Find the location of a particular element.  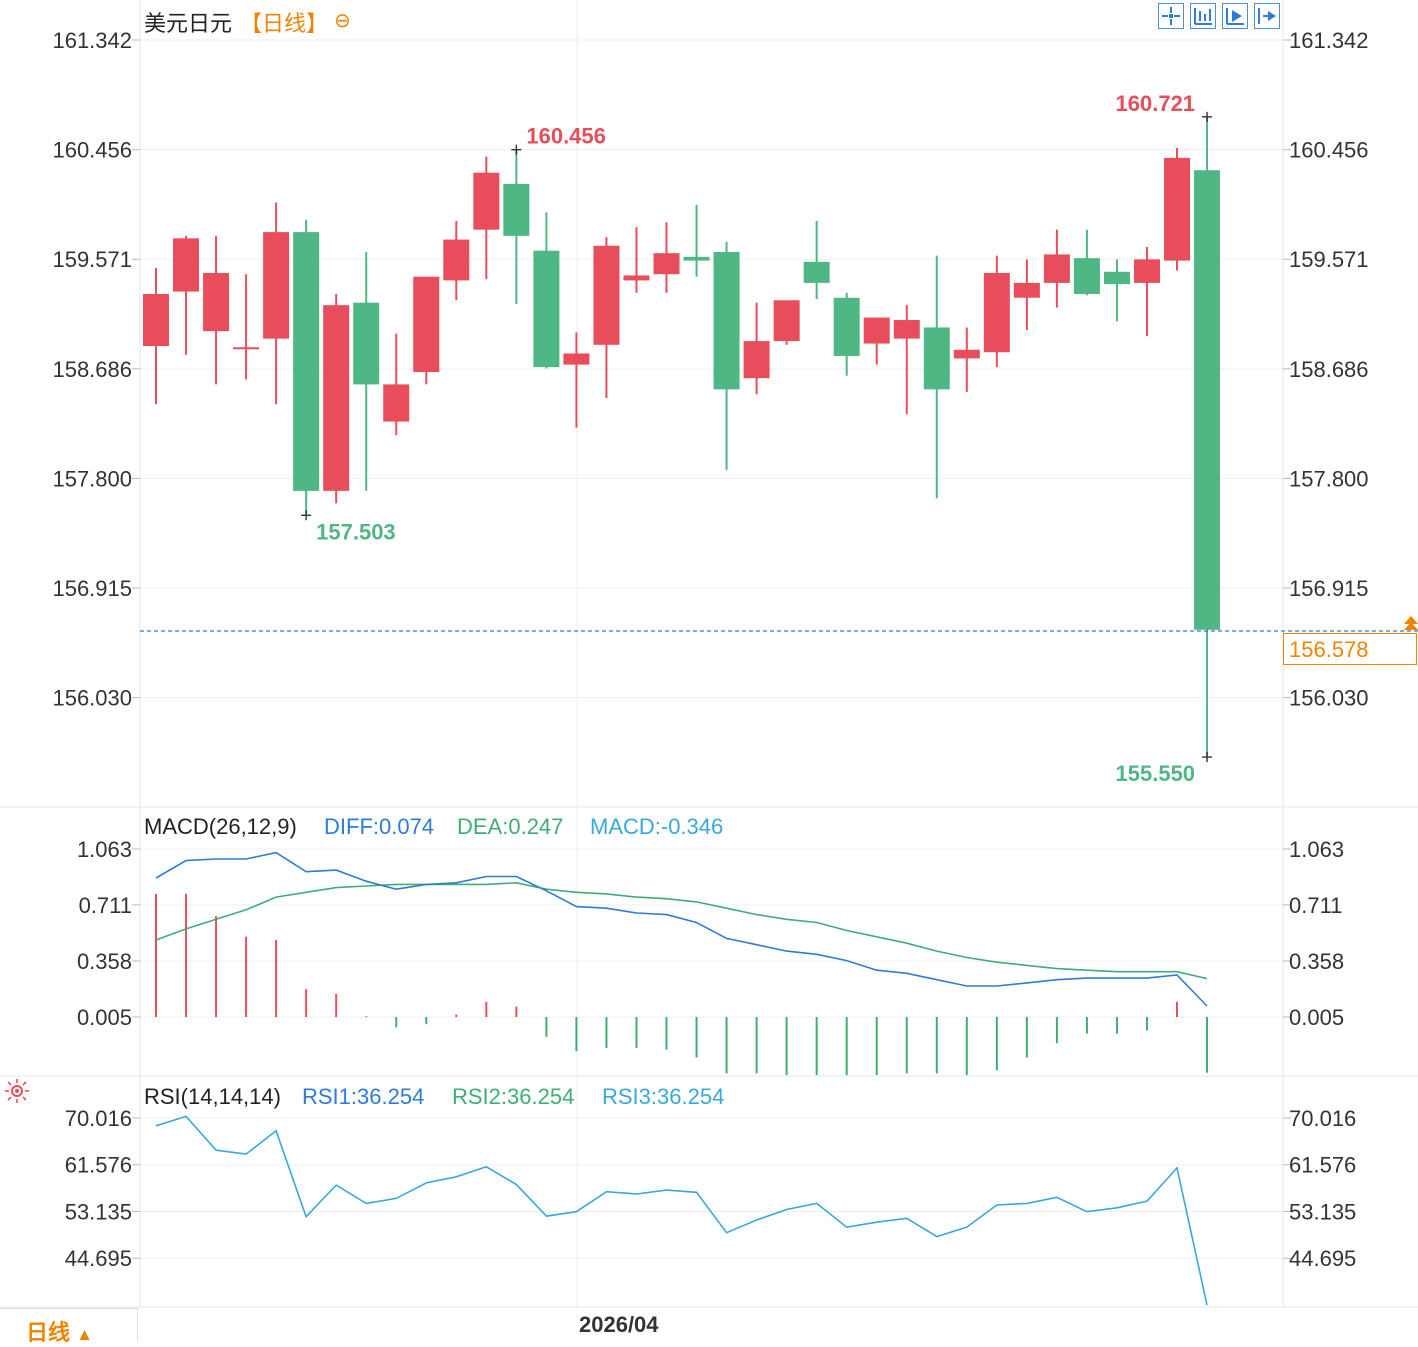

extreme-label: 160.721 is located at coordinates (1156, 103).